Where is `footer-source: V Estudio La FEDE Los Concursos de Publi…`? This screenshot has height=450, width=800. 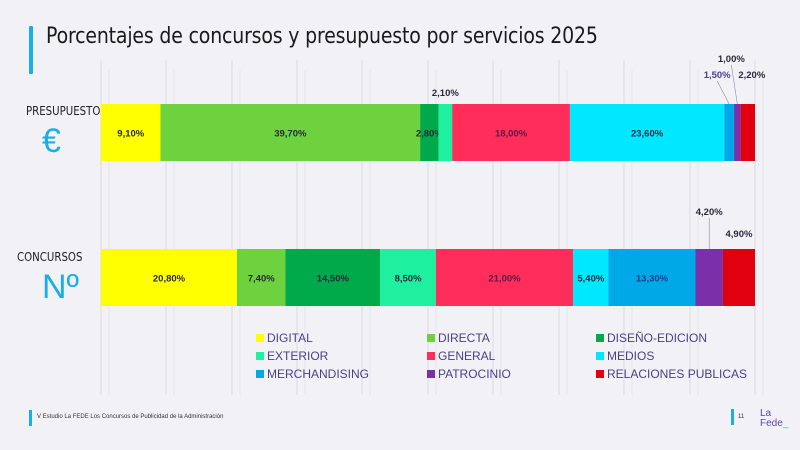 footer-source: V Estudio La FEDE Los Concursos de Publi… is located at coordinates (130, 417).